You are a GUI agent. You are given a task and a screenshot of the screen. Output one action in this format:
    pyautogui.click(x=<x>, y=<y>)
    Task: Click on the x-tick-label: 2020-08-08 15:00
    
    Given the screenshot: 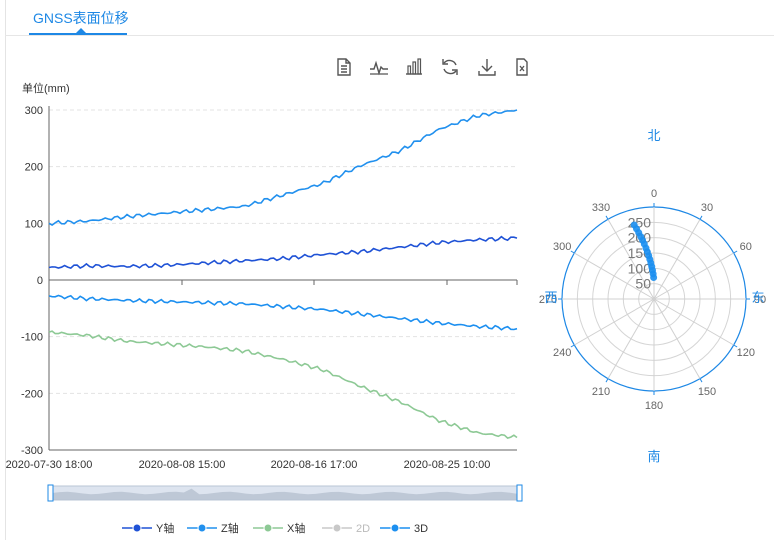 What is the action you would take?
    pyautogui.click(x=182, y=465)
    